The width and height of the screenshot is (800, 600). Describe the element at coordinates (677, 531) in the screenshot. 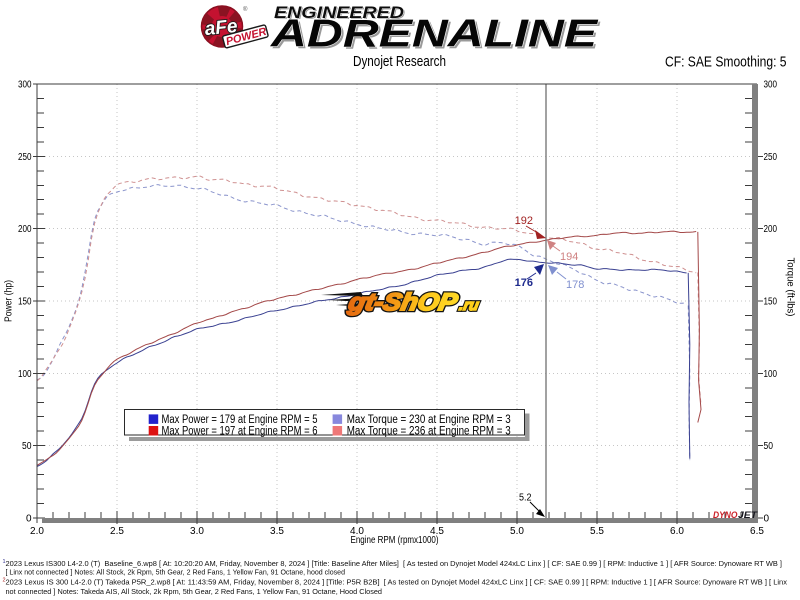

I see `svg-text: 6.0` at that location.